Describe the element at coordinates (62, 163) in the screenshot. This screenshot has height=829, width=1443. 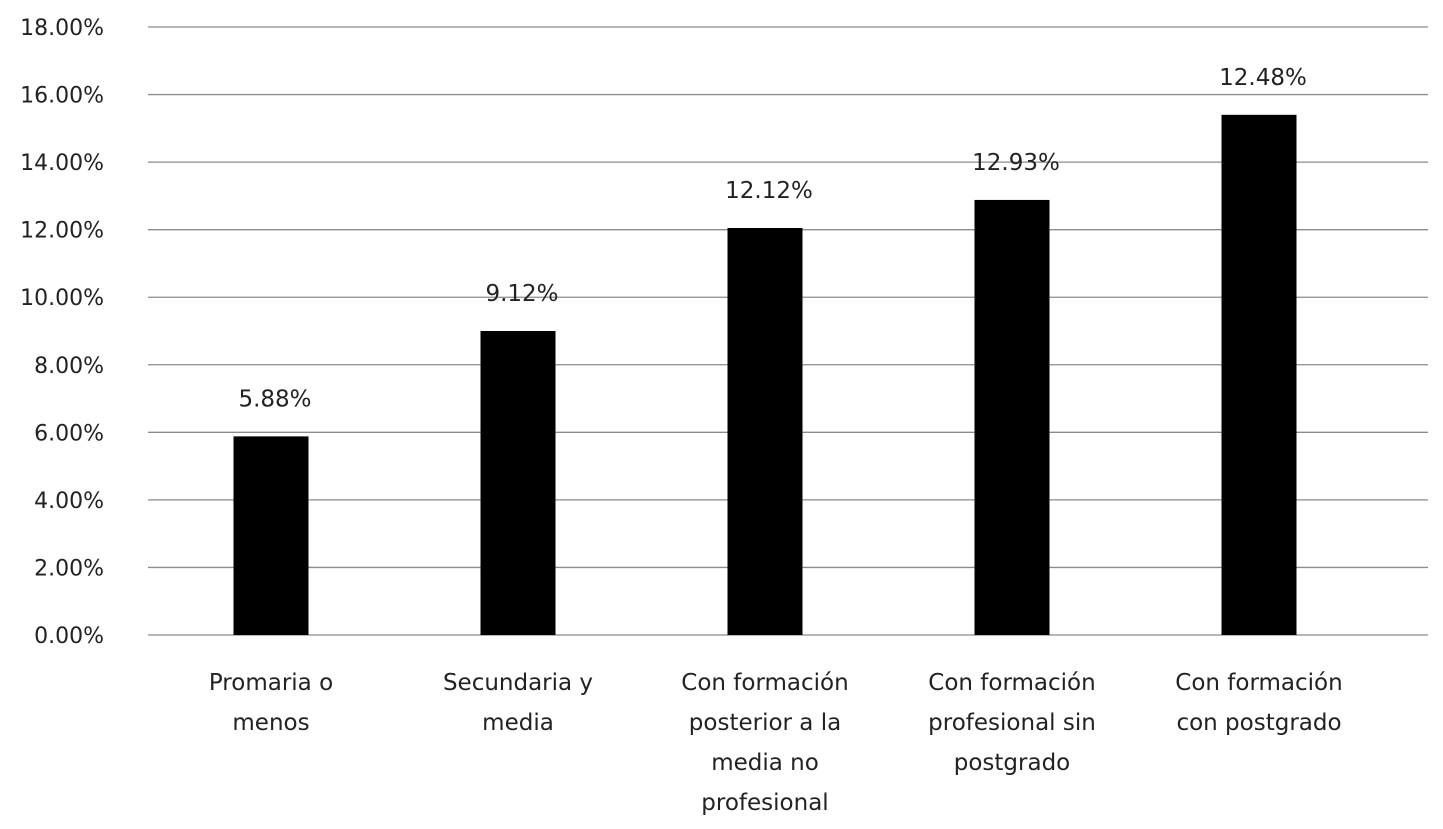
I see `y-tick-label: 14.00%` at that location.